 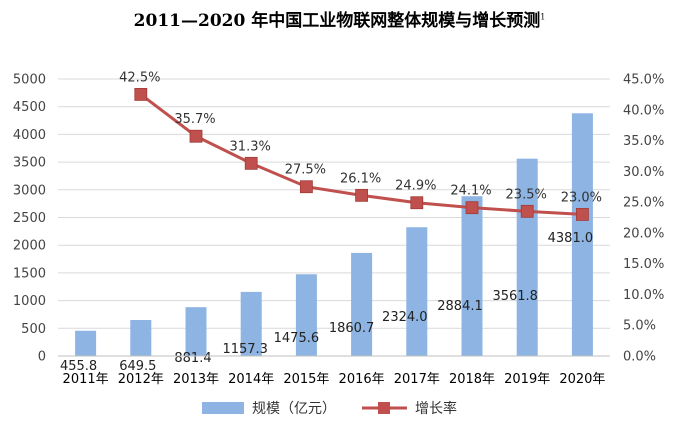 What do you see at coordinates (543, 17) in the screenshot?
I see `chart-title-superscript: 1` at bounding box center [543, 17].